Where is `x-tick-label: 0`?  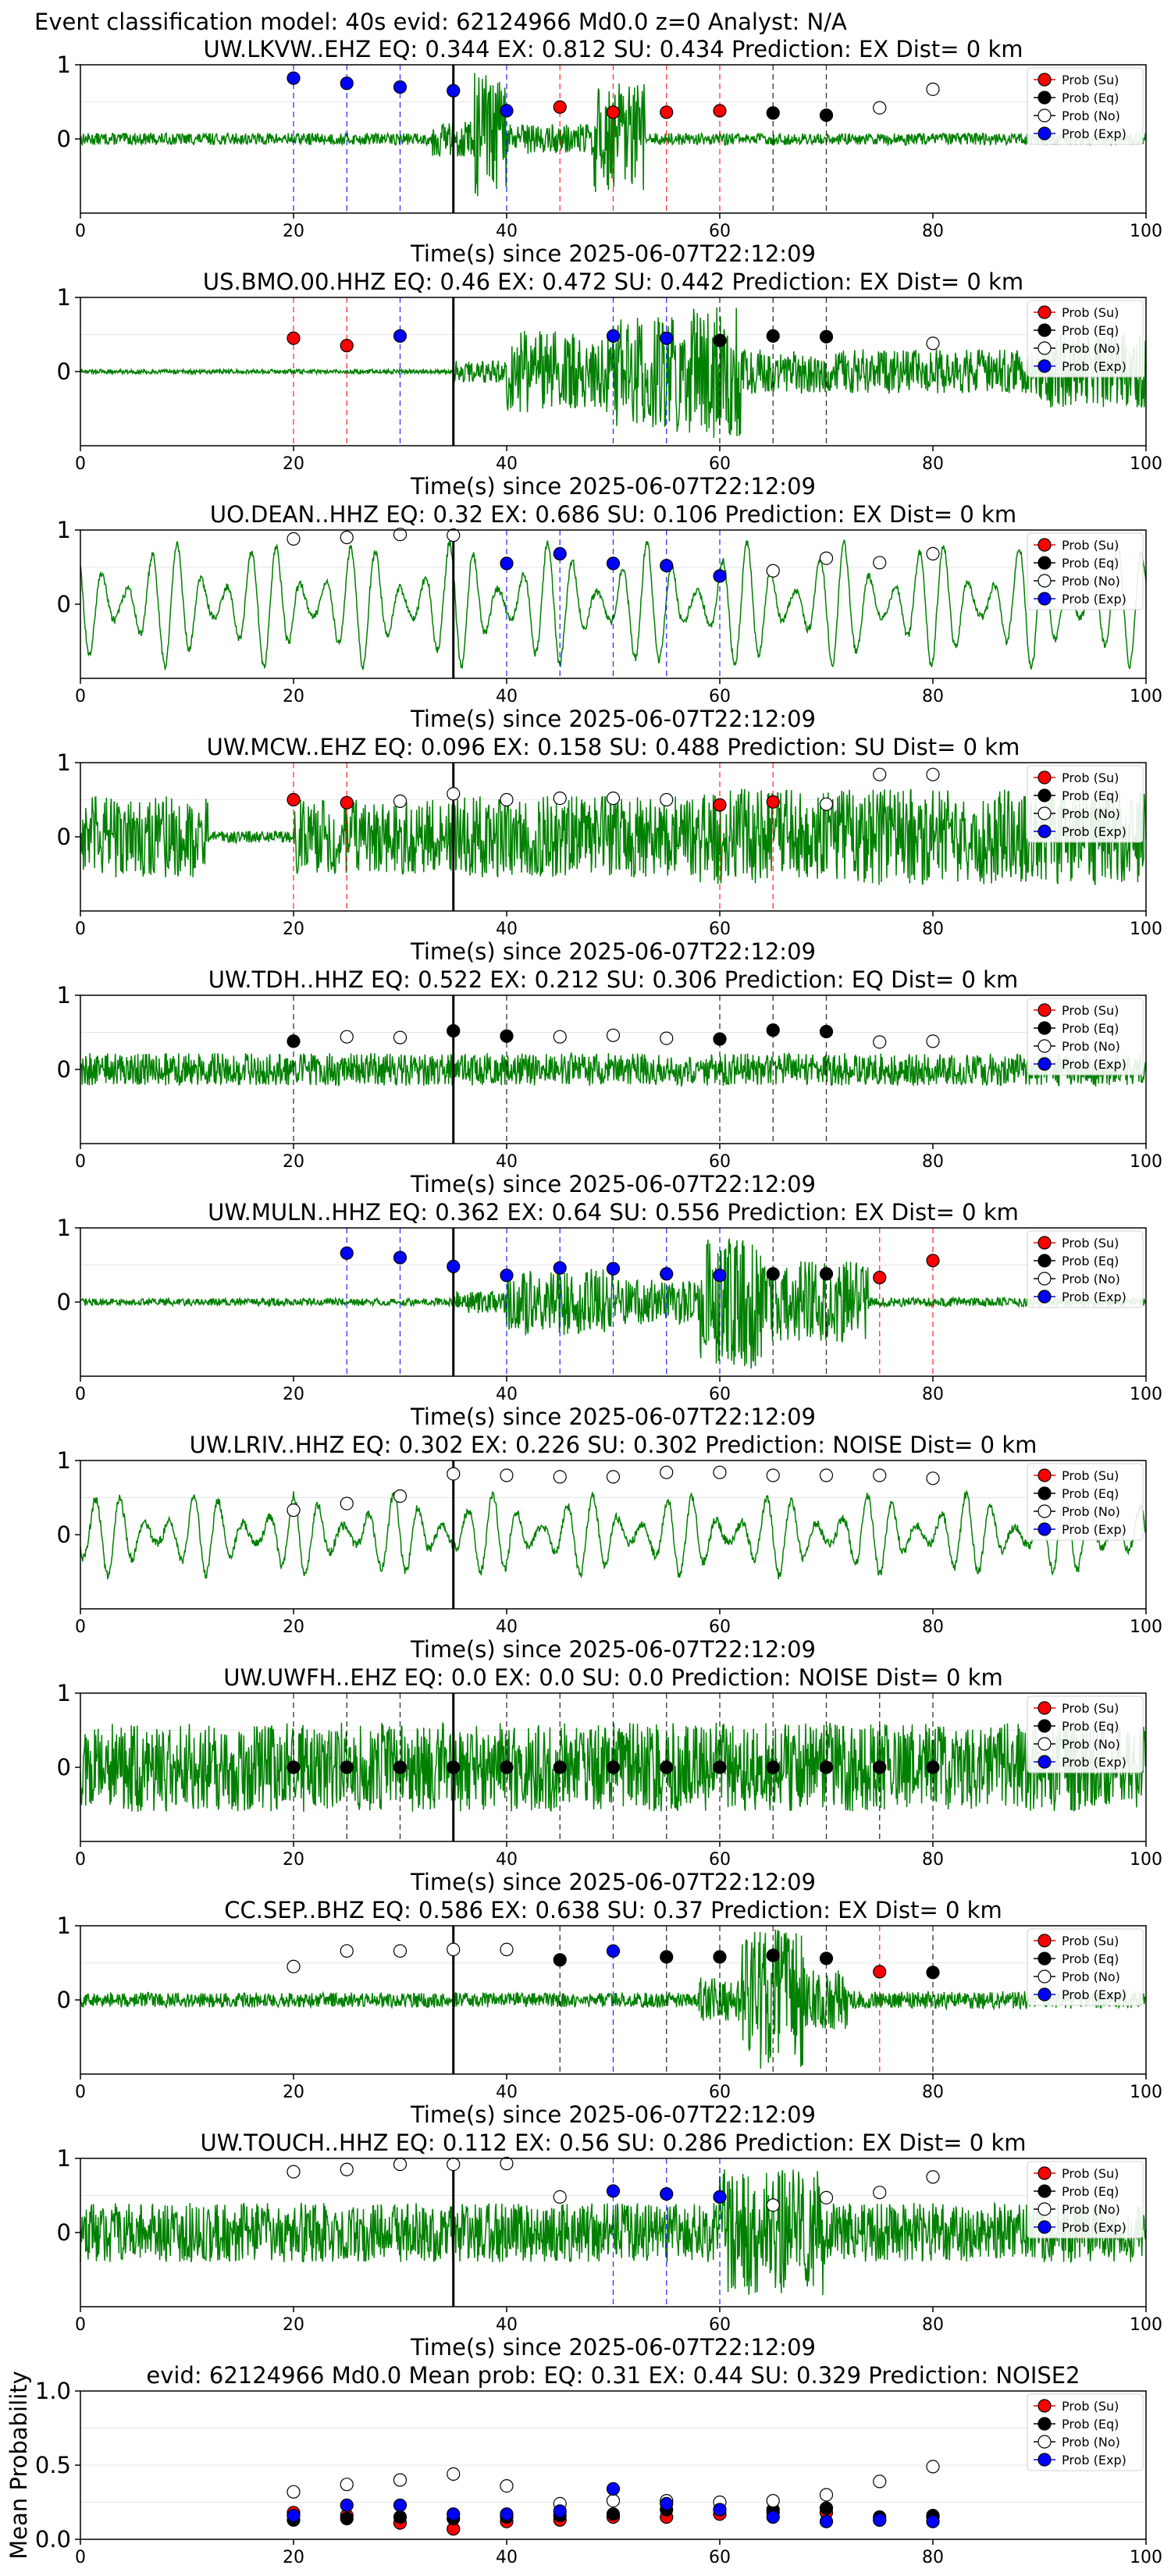 x-tick-label: 0 is located at coordinates (80, 2325).